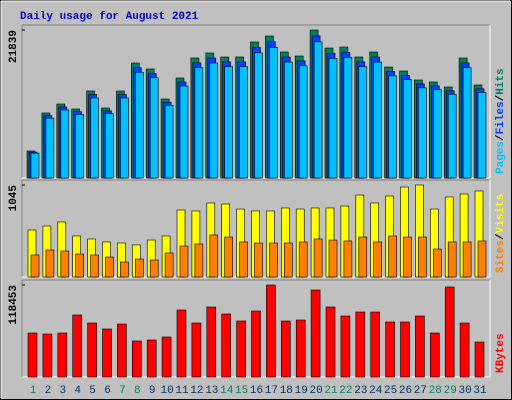  What do you see at coordinates (211, 391) in the screenshot?
I see `x-tick-label: 13` at bounding box center [211, 391].